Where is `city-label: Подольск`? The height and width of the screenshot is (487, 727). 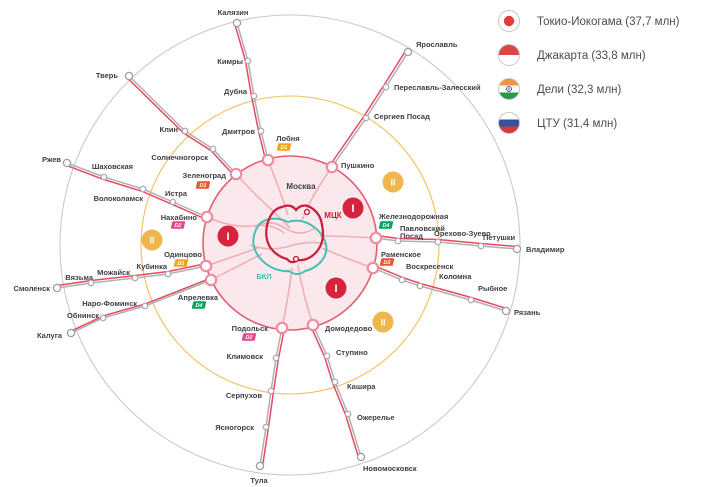
city-label: Подольск is located at coordinates (250, 328).